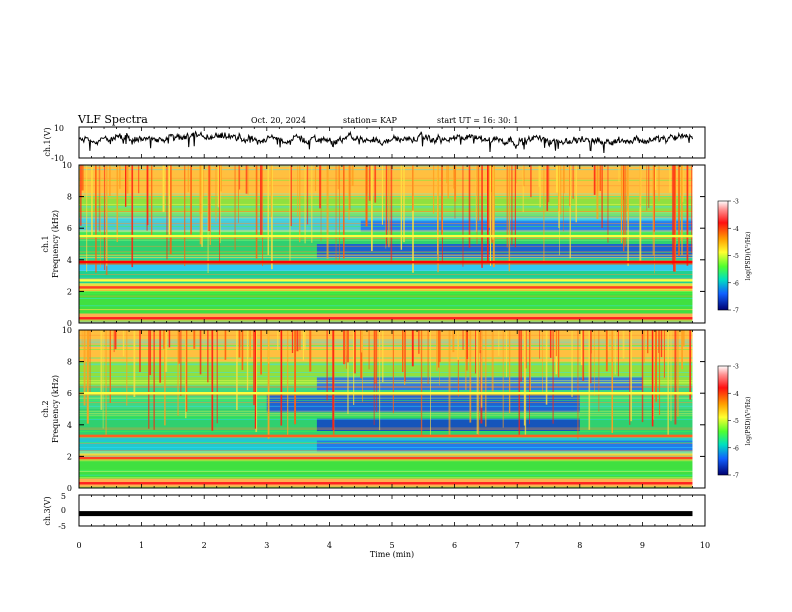  I want to click on spectrogram-band, so click(386, 302).